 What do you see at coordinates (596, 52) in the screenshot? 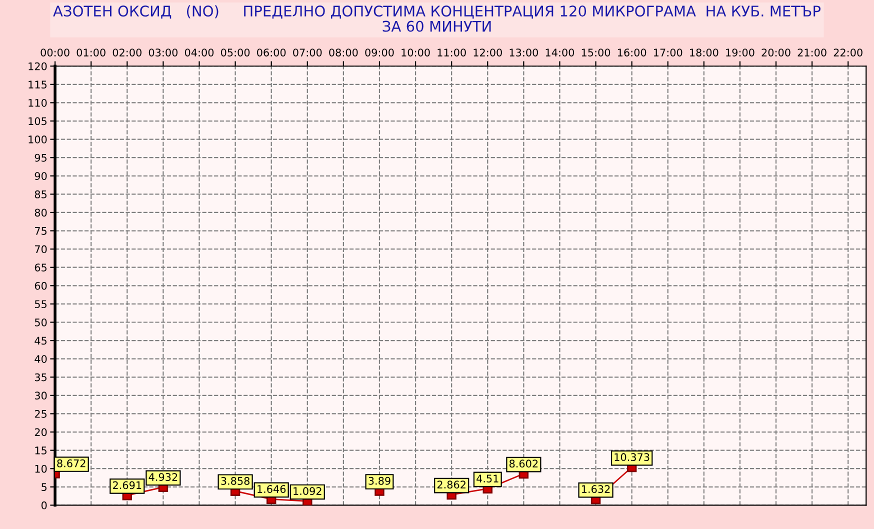
I see `x-tick-label: 15:00` at bounding box center [596, 52].